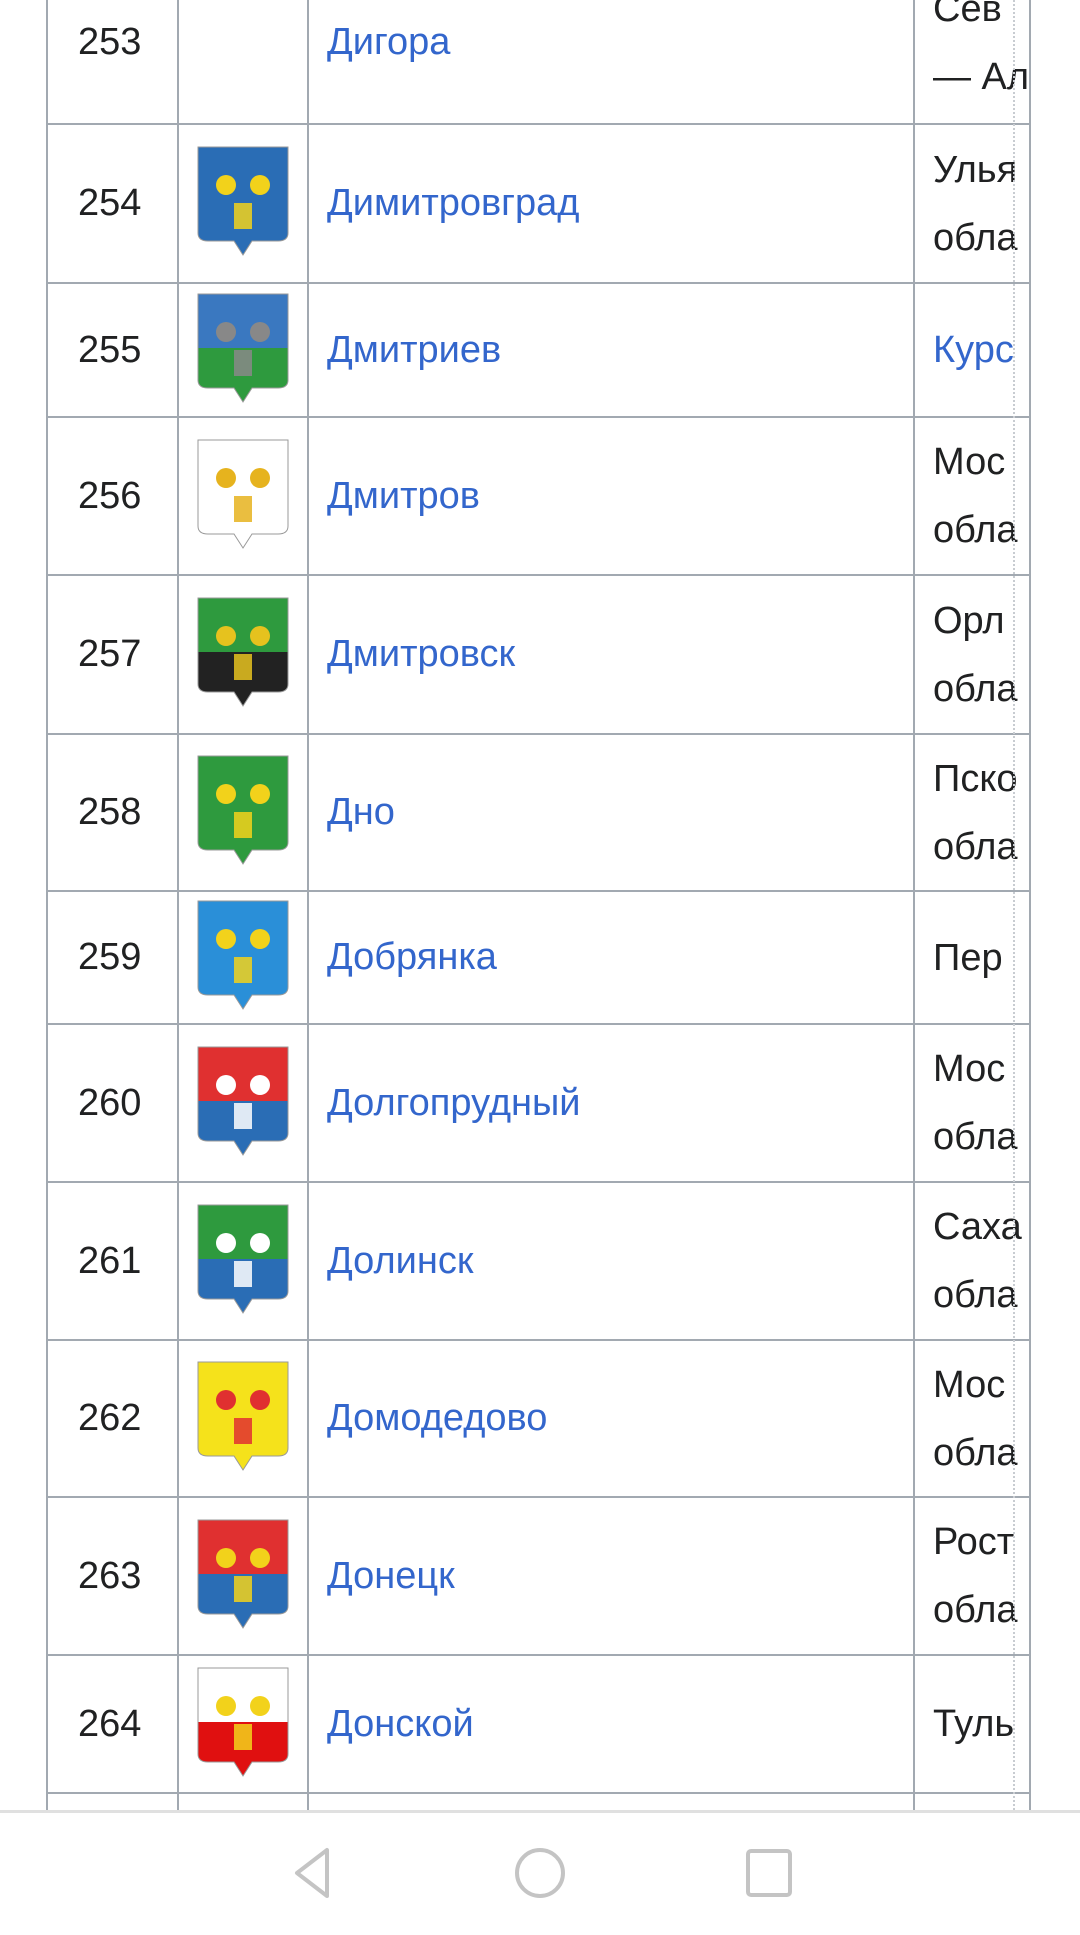  Describe the element at coordinates (361, 812) in the screenshot. I see `city-link: Дно` at that location.